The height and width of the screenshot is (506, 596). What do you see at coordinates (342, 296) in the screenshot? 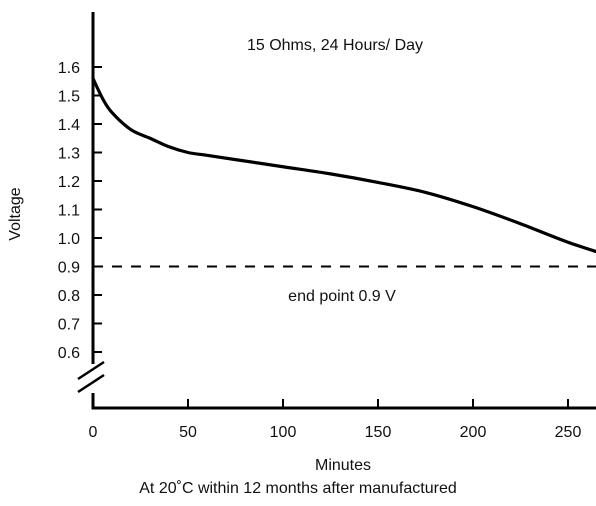
I see `end-point-label: end point 0.9 V` at bounding box center [342, 296].